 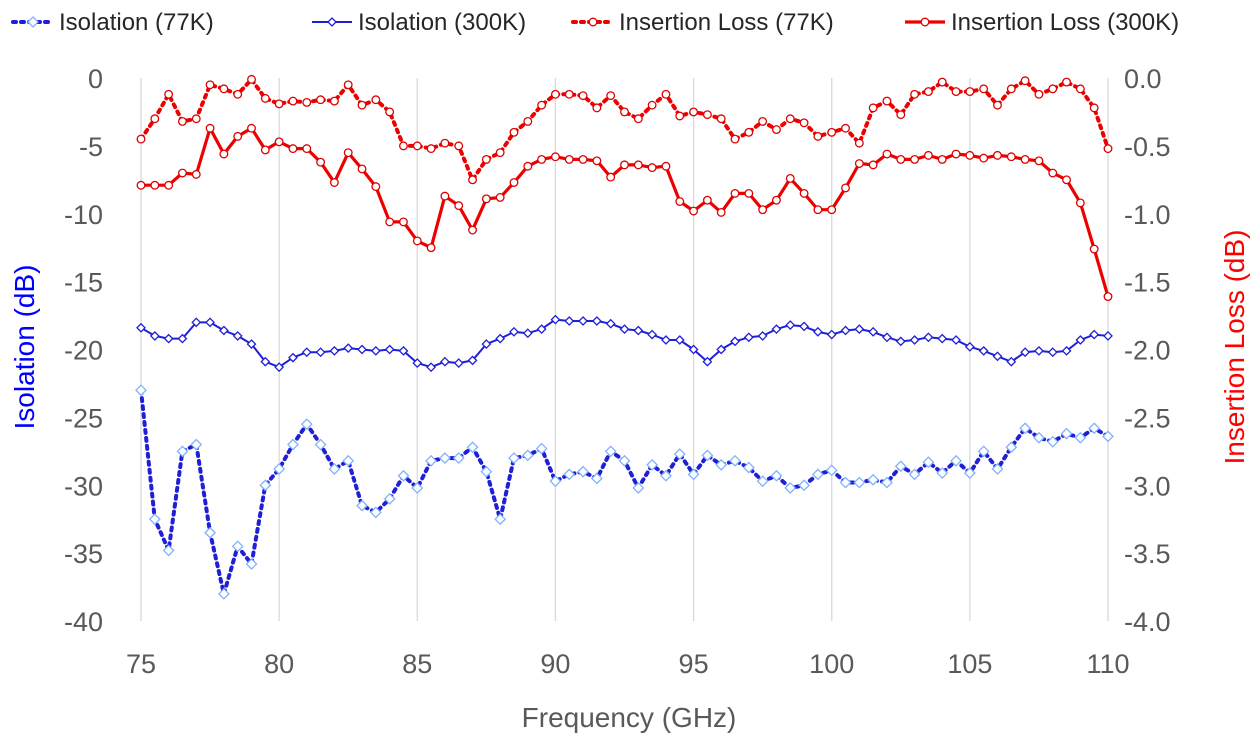 What do you see at coordinates (629, 717) in the screenshot?
I see `x-axis-title: Frequency (GHz)` at bounding box center [629, 717].